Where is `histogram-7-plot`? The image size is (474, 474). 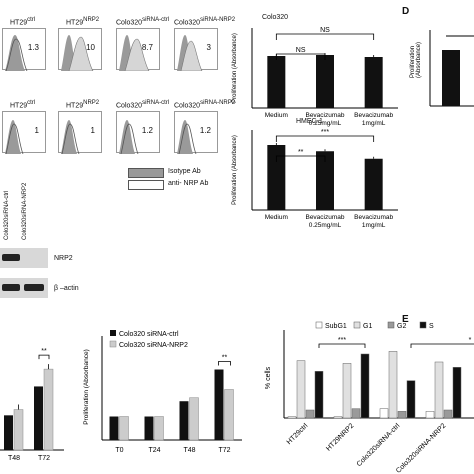
histogram-7-plot is located at coordinates (129, 137).